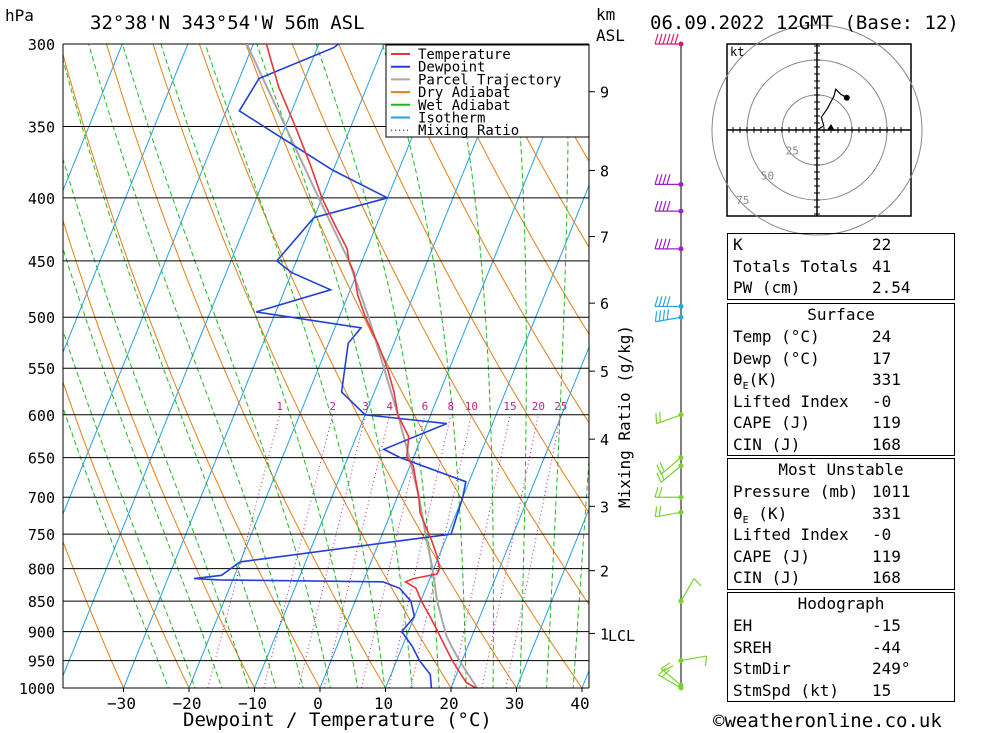 This screenshot has width=1000, height=733. I want to click on x-tick-label: −10, so click(252, 703).